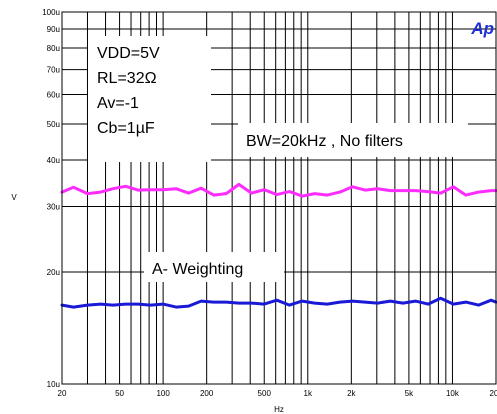 The height and width of the screenshot is (414, 497). What do you see at coordinates (14, 197) in the screenshot?
I see `y-axis-label: V` at bounding box center [14, 197].